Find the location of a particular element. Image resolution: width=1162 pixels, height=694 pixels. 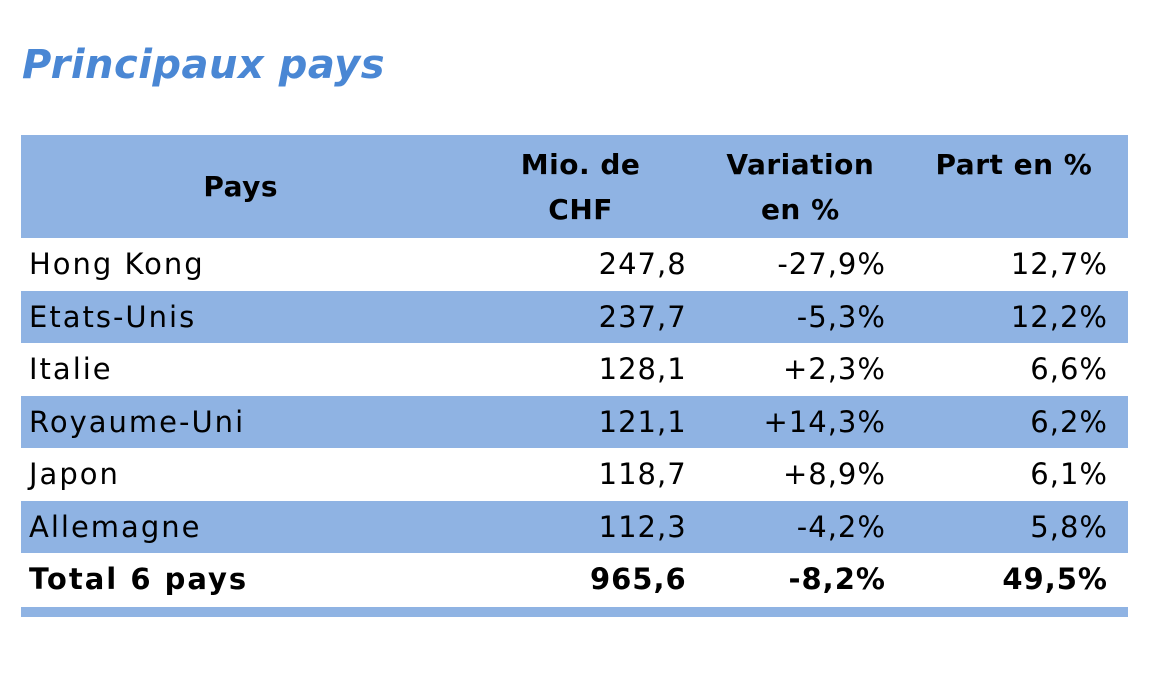

table-row: Allemagne 112,3 -4,2% 5,8% is located at coordinates (574, 526).